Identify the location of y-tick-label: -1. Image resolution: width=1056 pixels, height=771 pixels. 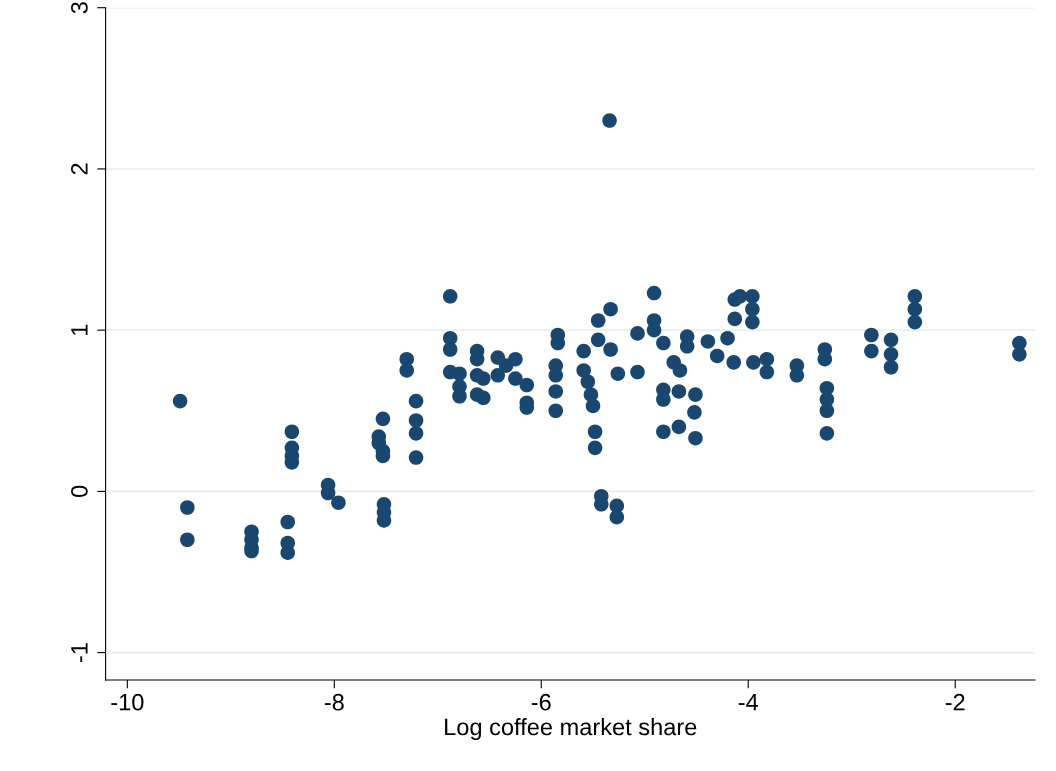
(79, 653).